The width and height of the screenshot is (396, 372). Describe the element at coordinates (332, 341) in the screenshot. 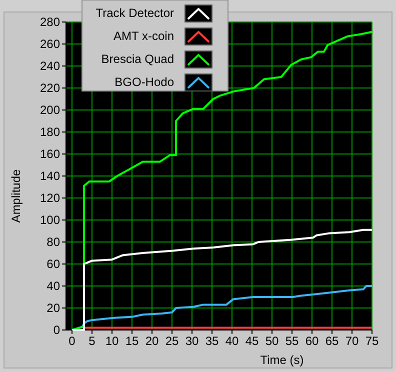

I see `x-tick-label: 65` at that location.